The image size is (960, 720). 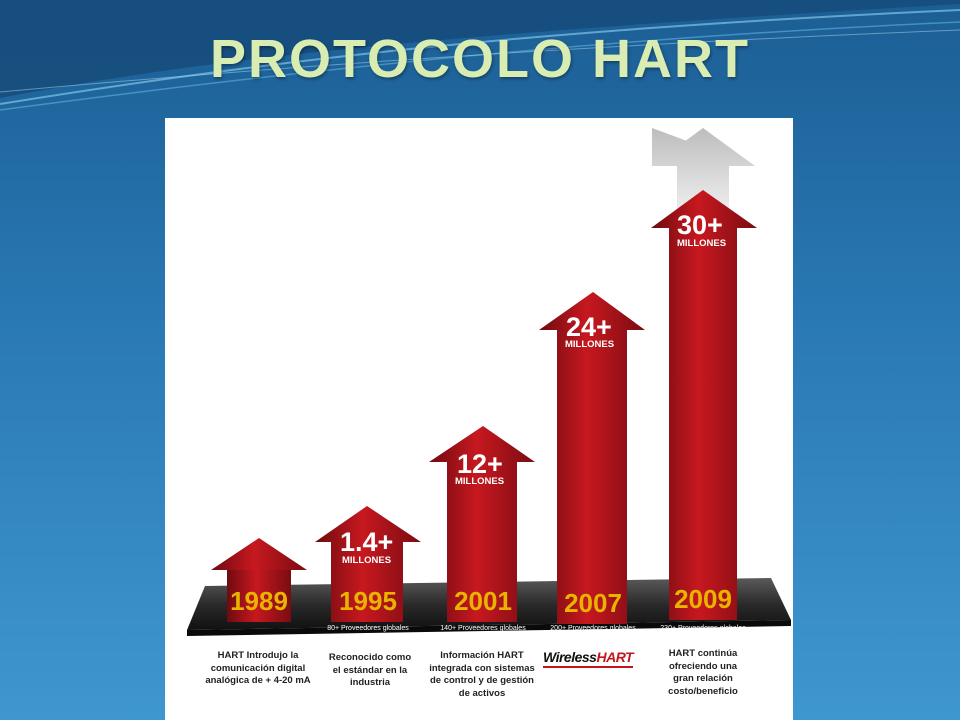 I want to click on wirelesshart-logo: WirelessHART, so click(x=588, y=658).